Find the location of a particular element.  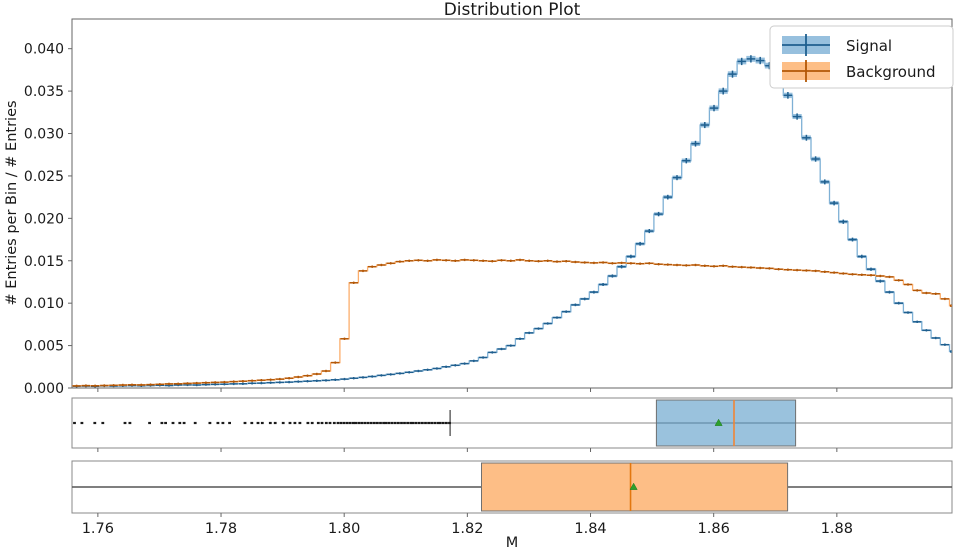

x-tick-label: 1.82 is located at coordinates (467, 529).